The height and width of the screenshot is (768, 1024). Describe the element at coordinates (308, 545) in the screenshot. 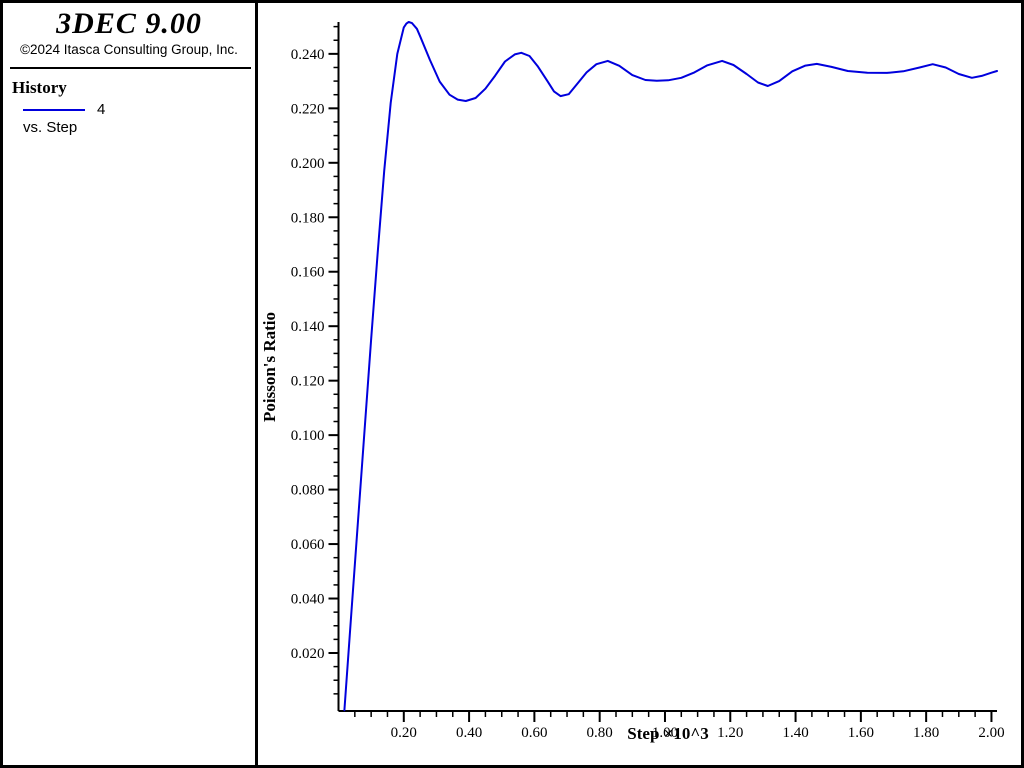

I see `y-tick-label: 0.060` at that location.